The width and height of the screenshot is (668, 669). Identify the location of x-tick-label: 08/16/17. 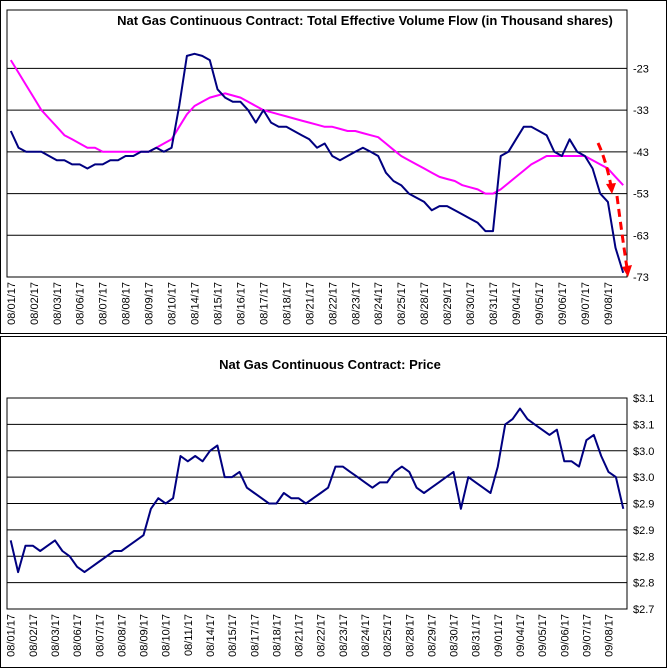
(241, 303).